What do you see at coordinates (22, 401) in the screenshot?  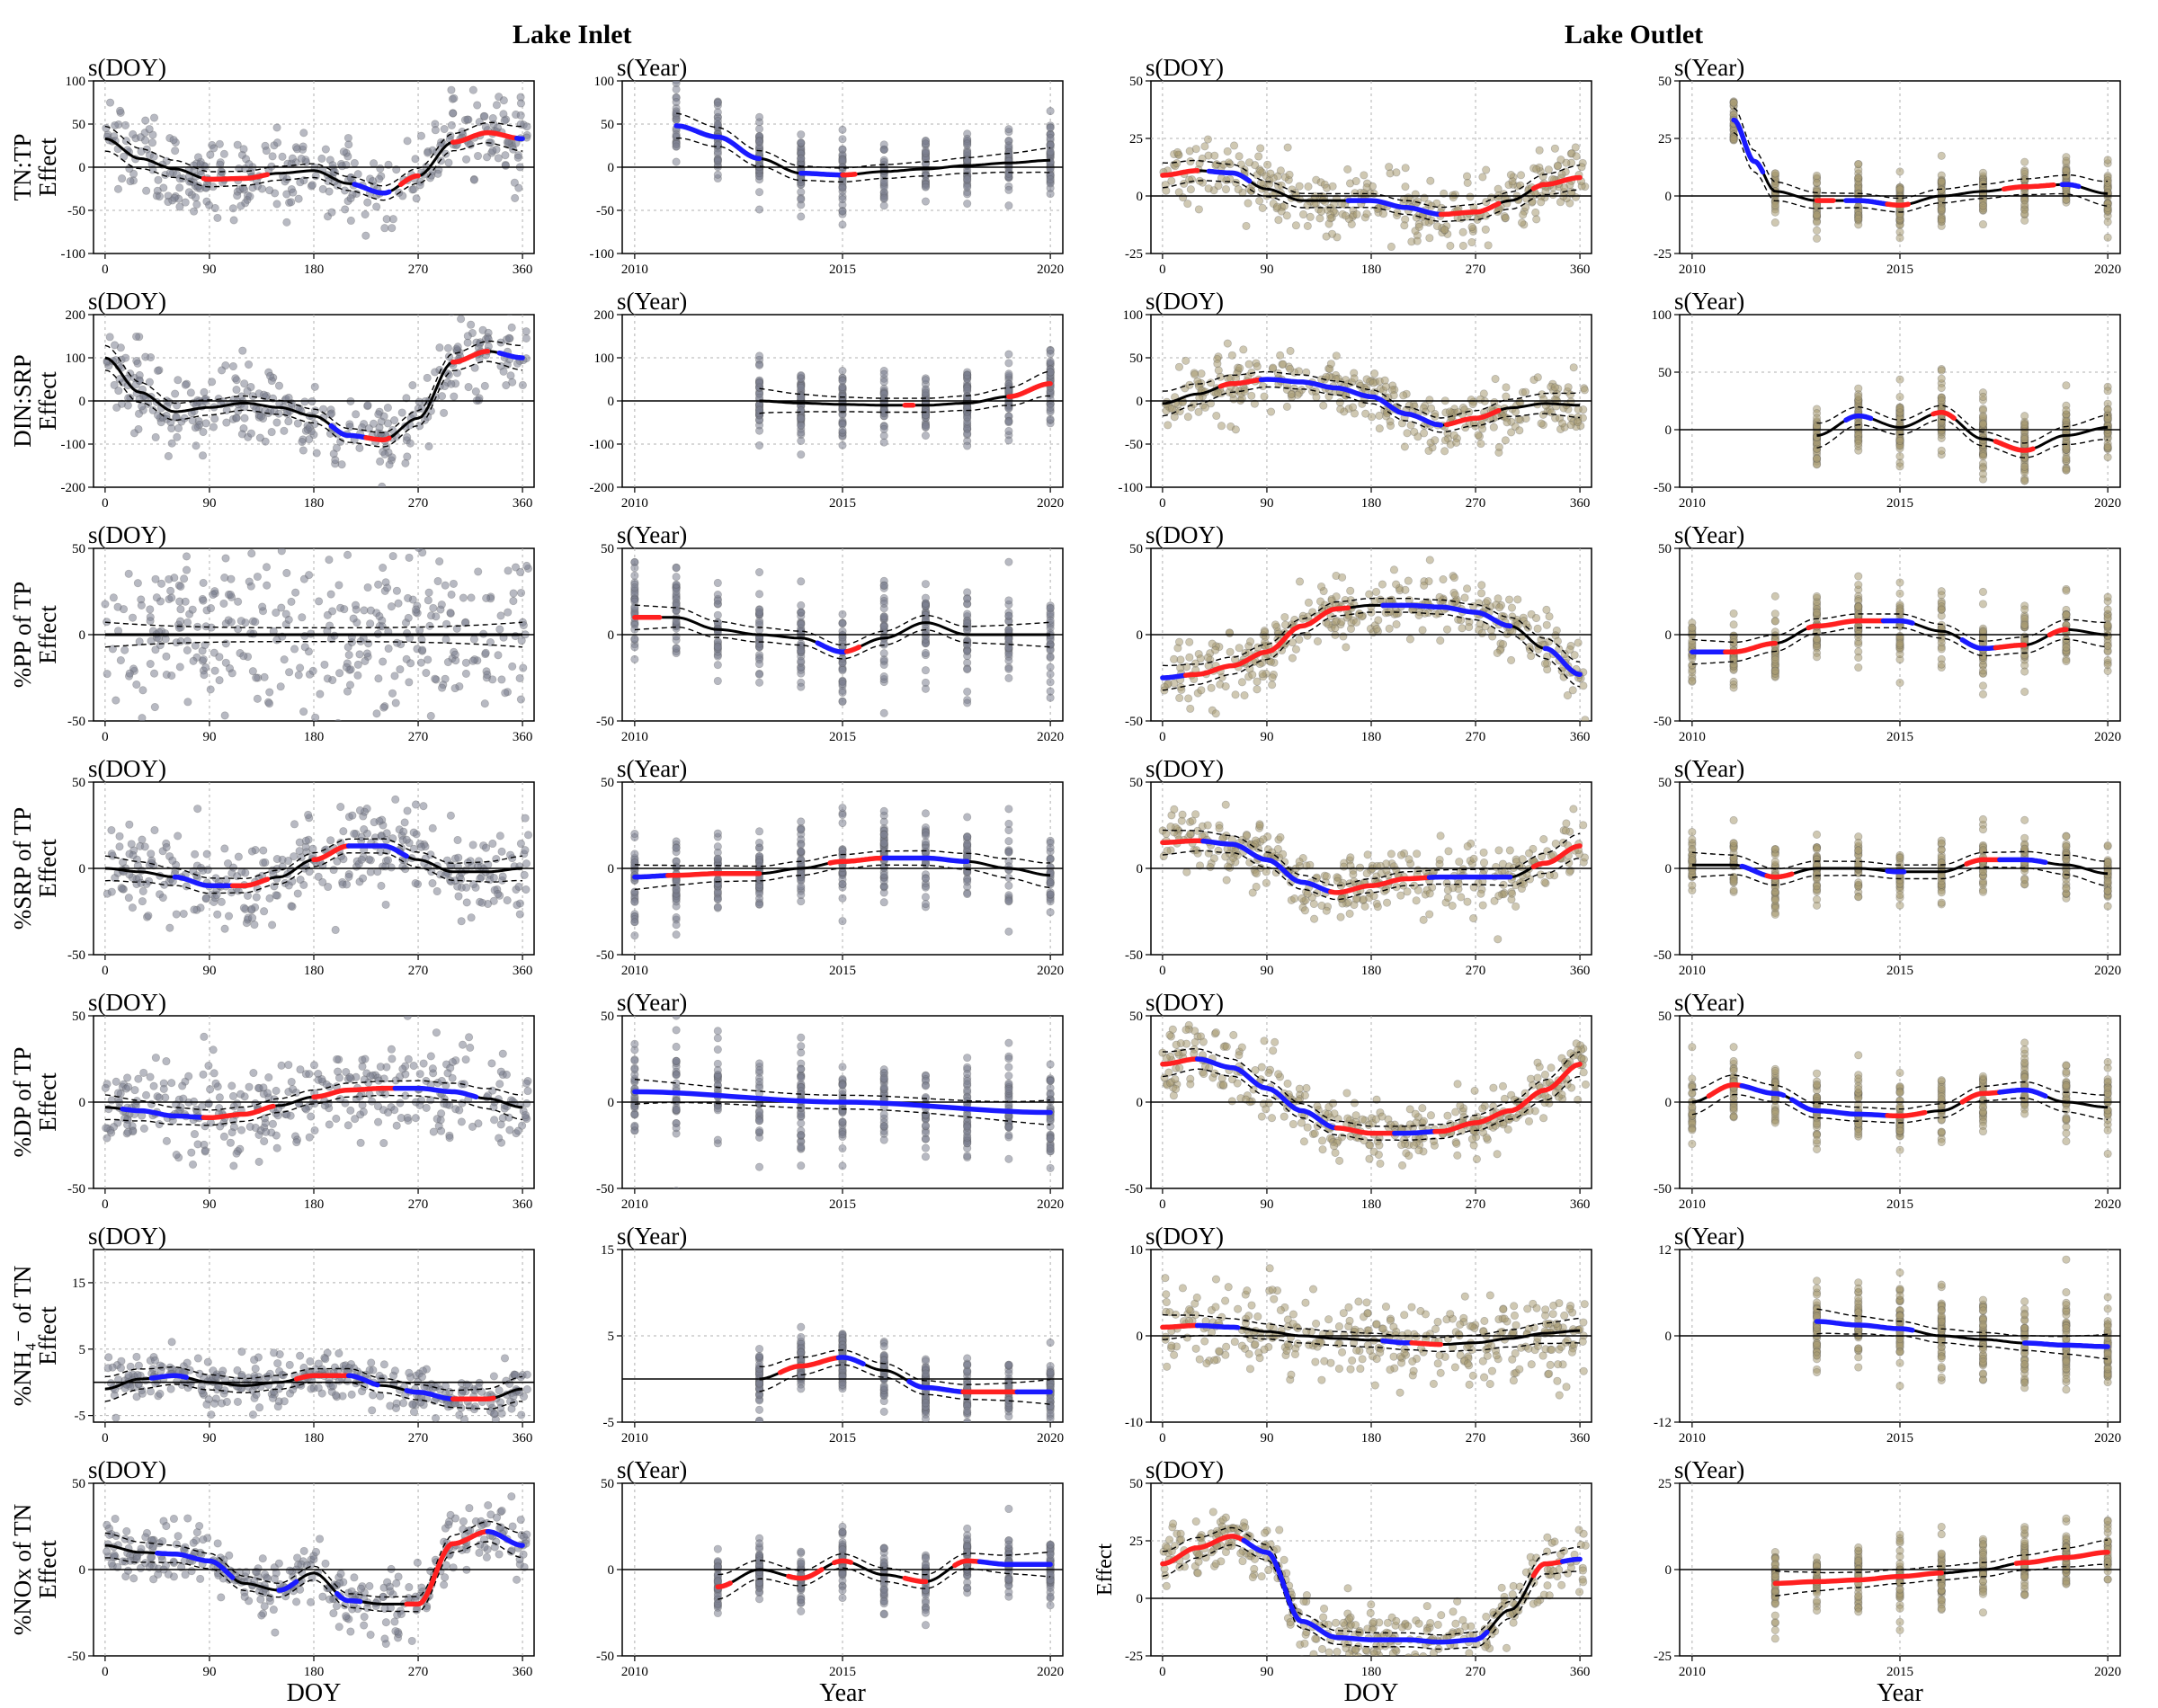 I see `row-variable-label: DIN:SRP` at bounding box center [22, 401].